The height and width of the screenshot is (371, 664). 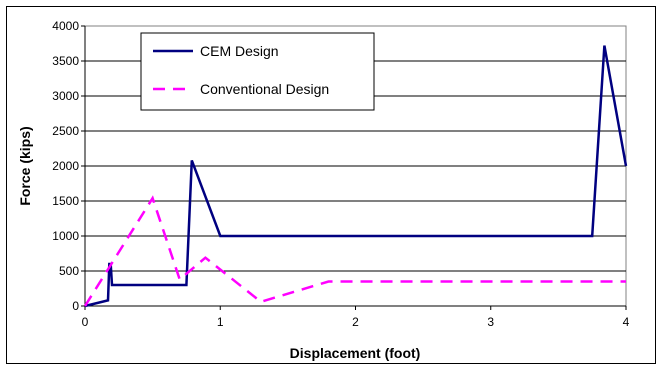 I want to click on x-axis-ticks: 0 1 2 3 4, so click(x=356, y=317).